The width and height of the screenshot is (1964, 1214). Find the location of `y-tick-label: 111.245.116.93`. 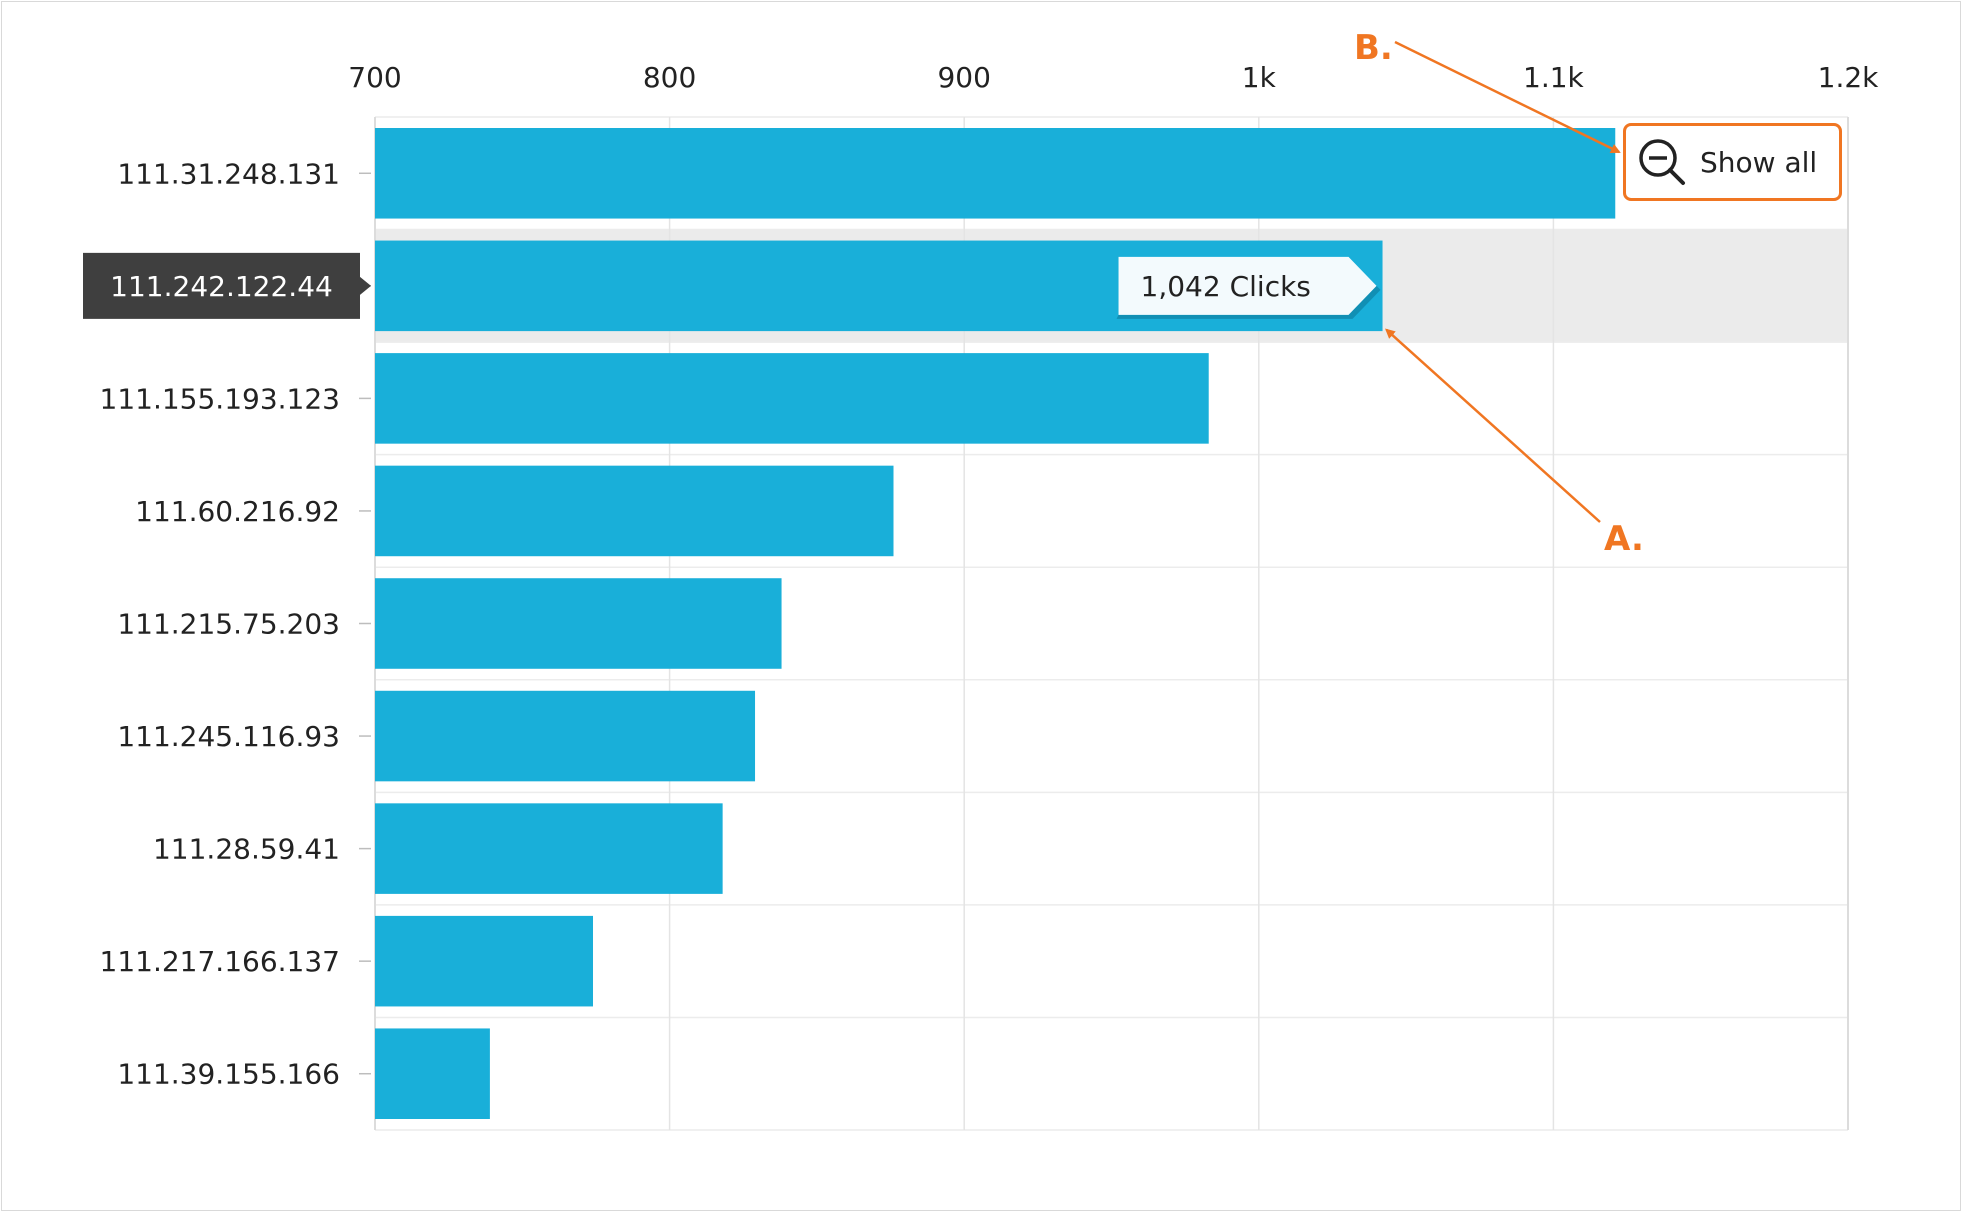

y-tick-label: 111.245.116.93 is located at coordinates (228, 736).